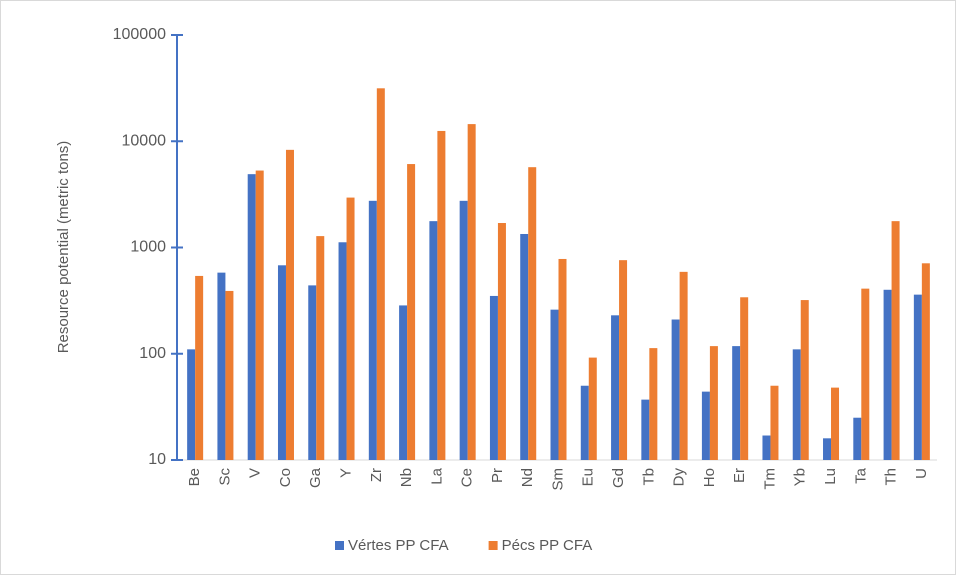  I want to click on y-tick-label: 10, so click(157, 459).